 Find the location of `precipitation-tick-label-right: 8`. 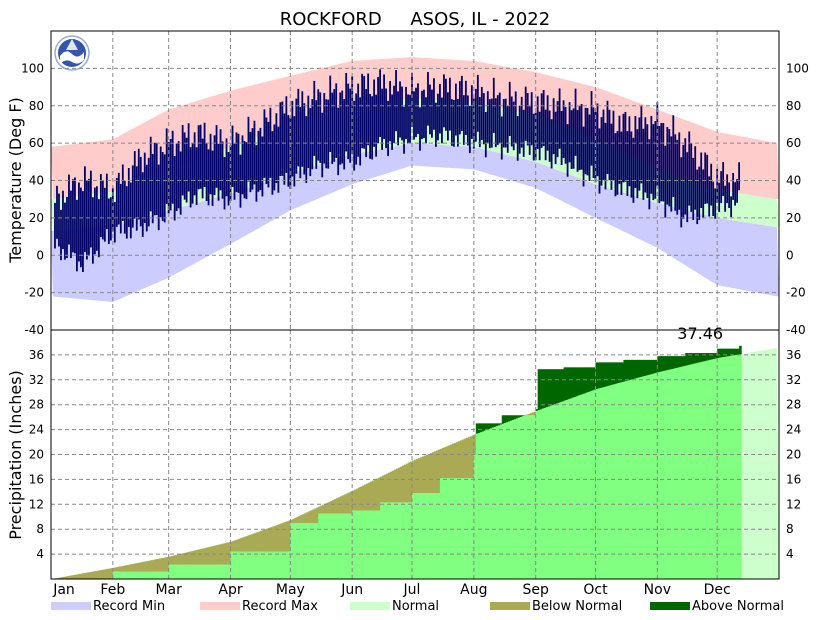

precipitation-tick-label-right: 8 is located at coordinates (790, 529).